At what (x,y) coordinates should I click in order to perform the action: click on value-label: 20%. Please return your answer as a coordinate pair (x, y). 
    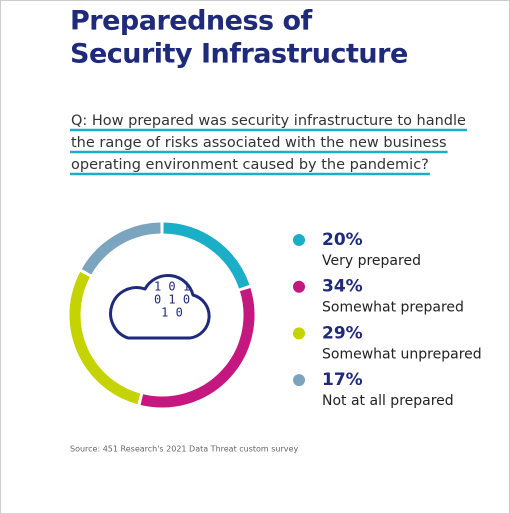
    Looking at the image, I should click on (342, 240).